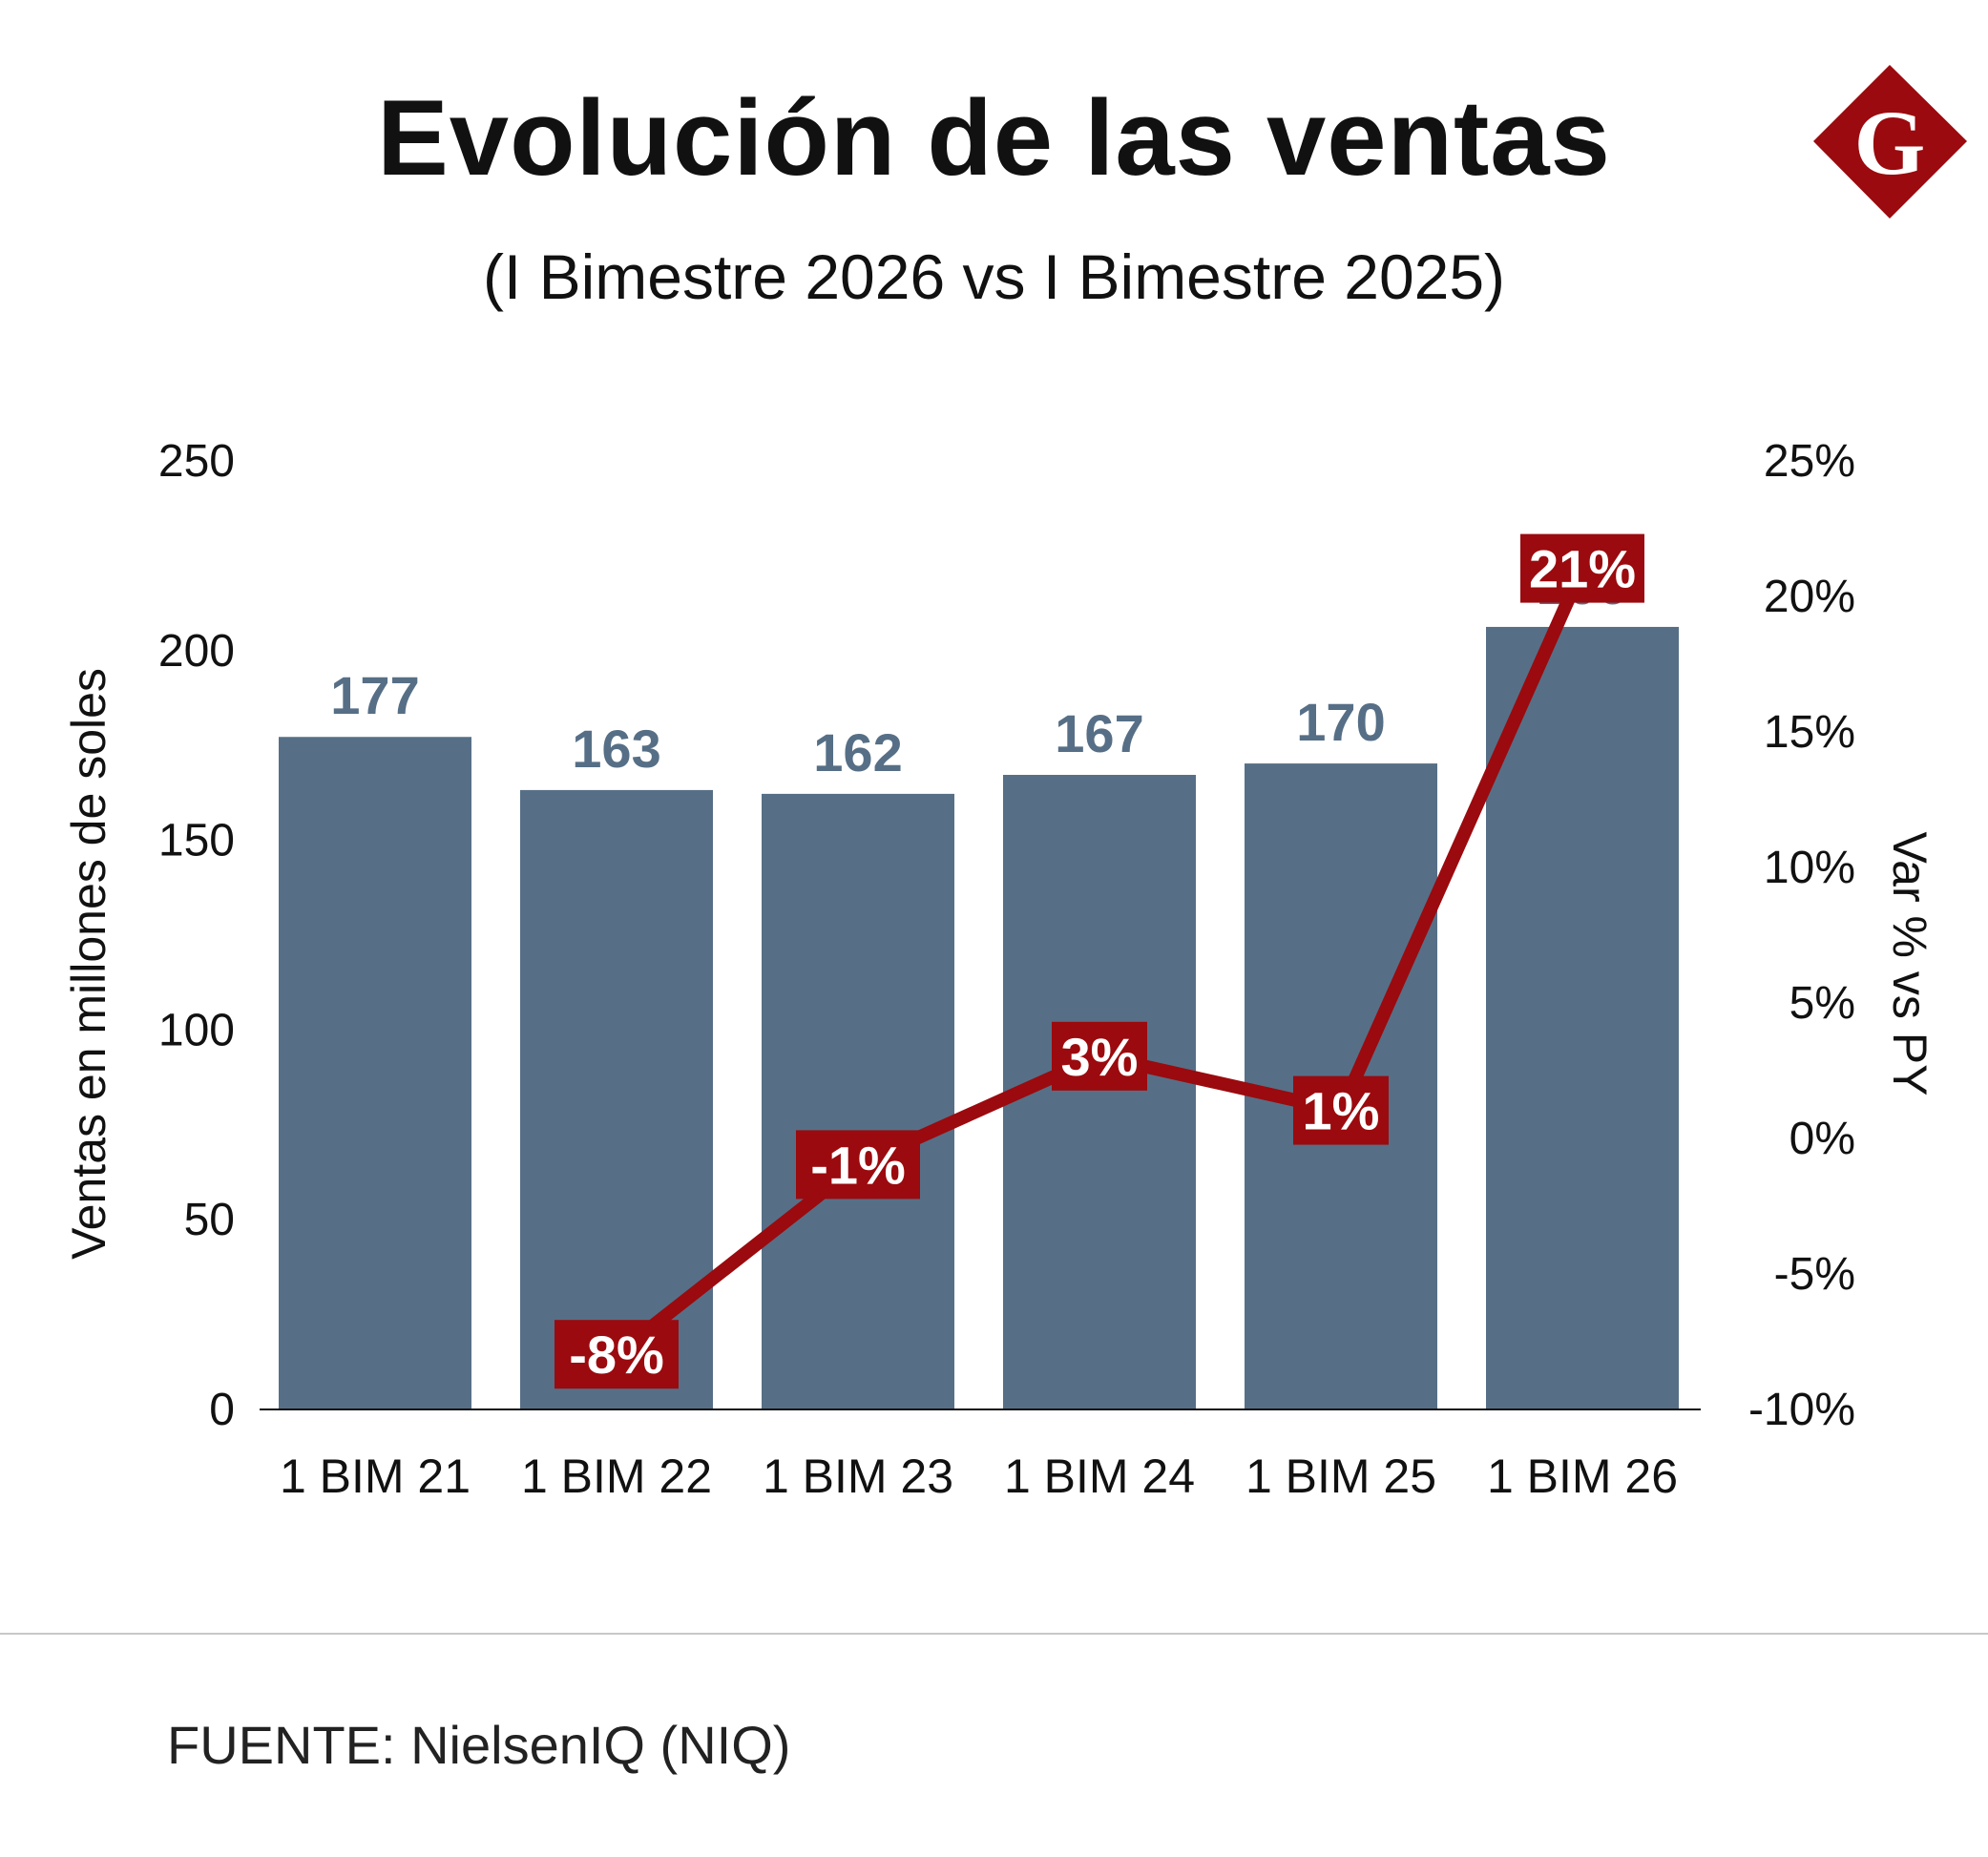 The width and height of the screenshot is (1988, 1857). Describe the element at coordinates (1582, 1477) in the screenshot. I see `x-tick-label: 1 BIM 26` at that location.